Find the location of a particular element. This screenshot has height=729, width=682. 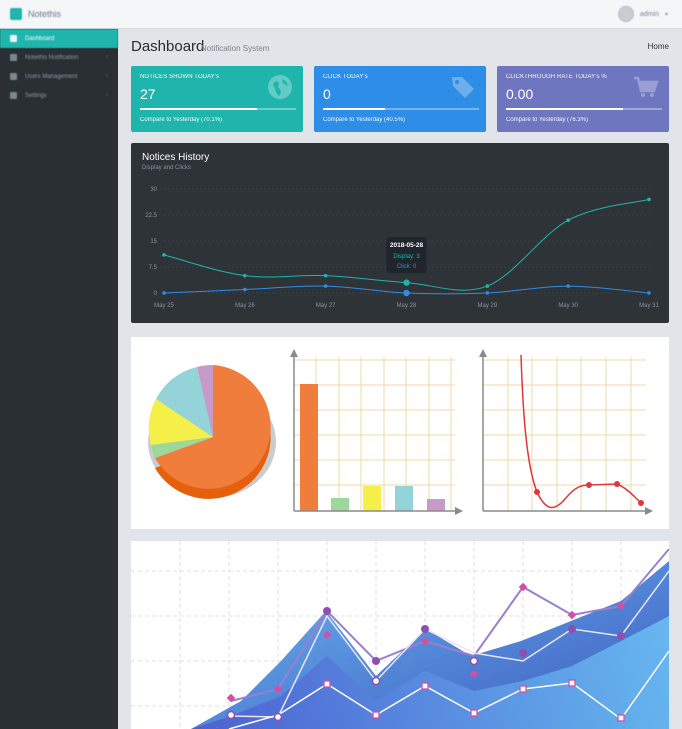

page-subtitle: Notification System is located at coordinates (235, 48).